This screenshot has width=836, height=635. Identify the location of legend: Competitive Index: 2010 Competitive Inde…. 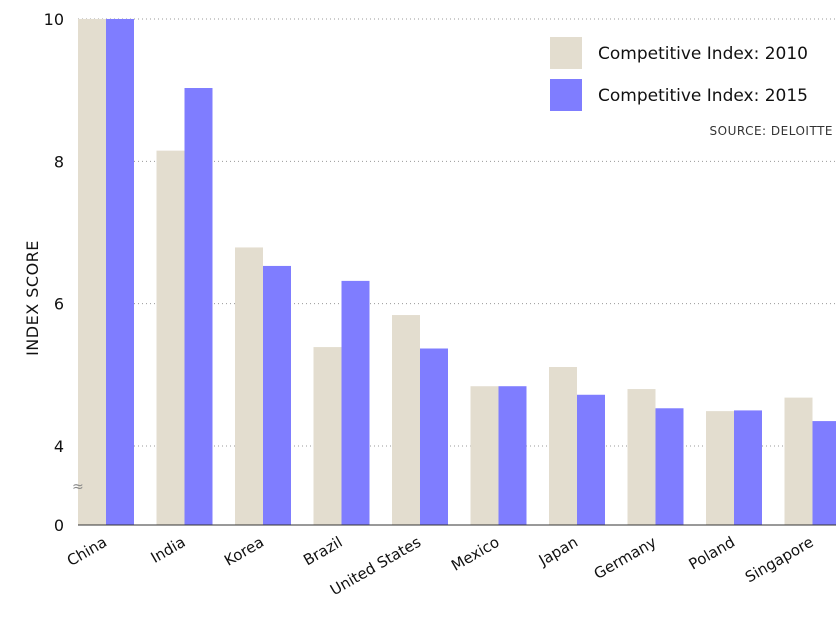
(691, 87).